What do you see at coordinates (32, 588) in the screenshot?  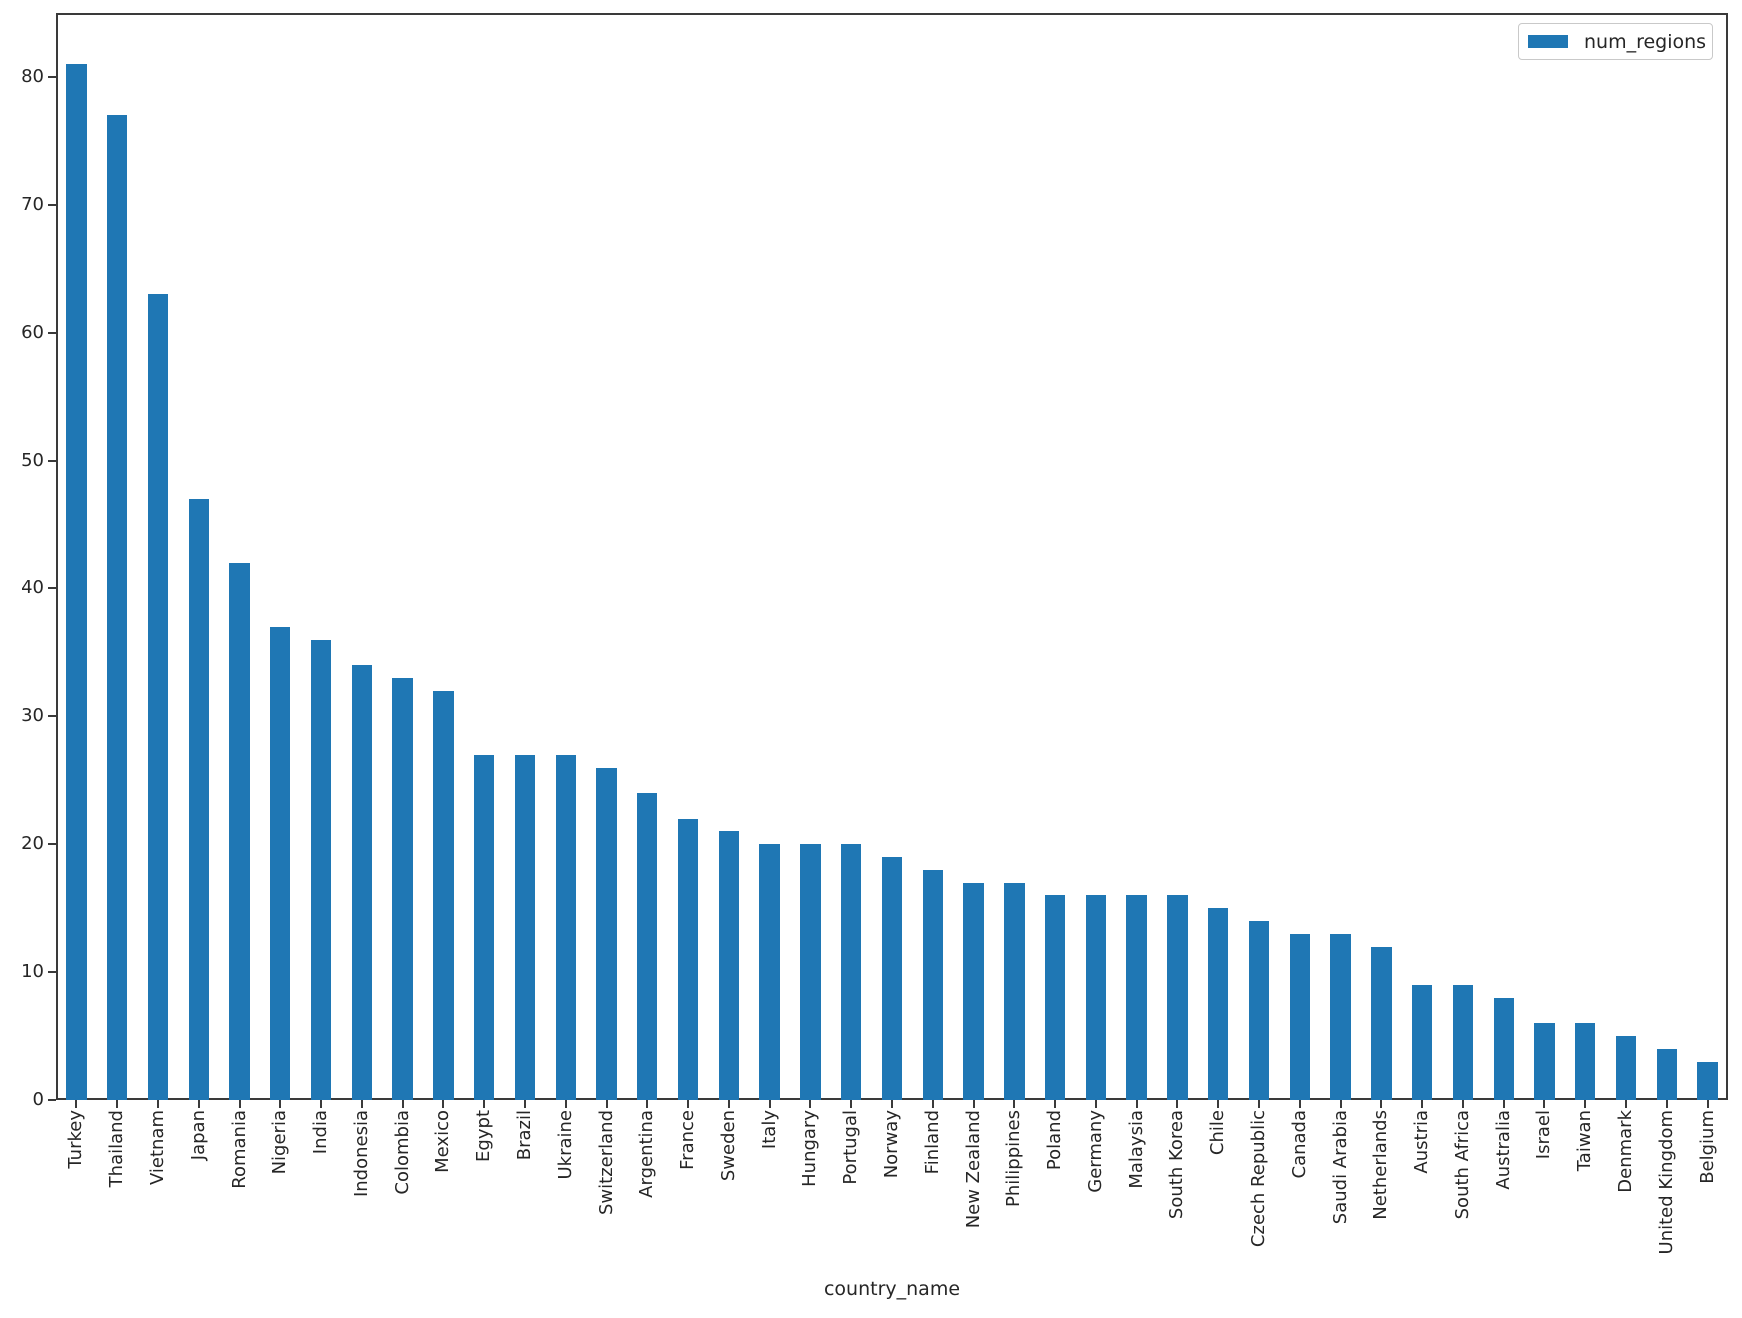 I see `y-tick-label: 40` at bounding box center [32, 588].